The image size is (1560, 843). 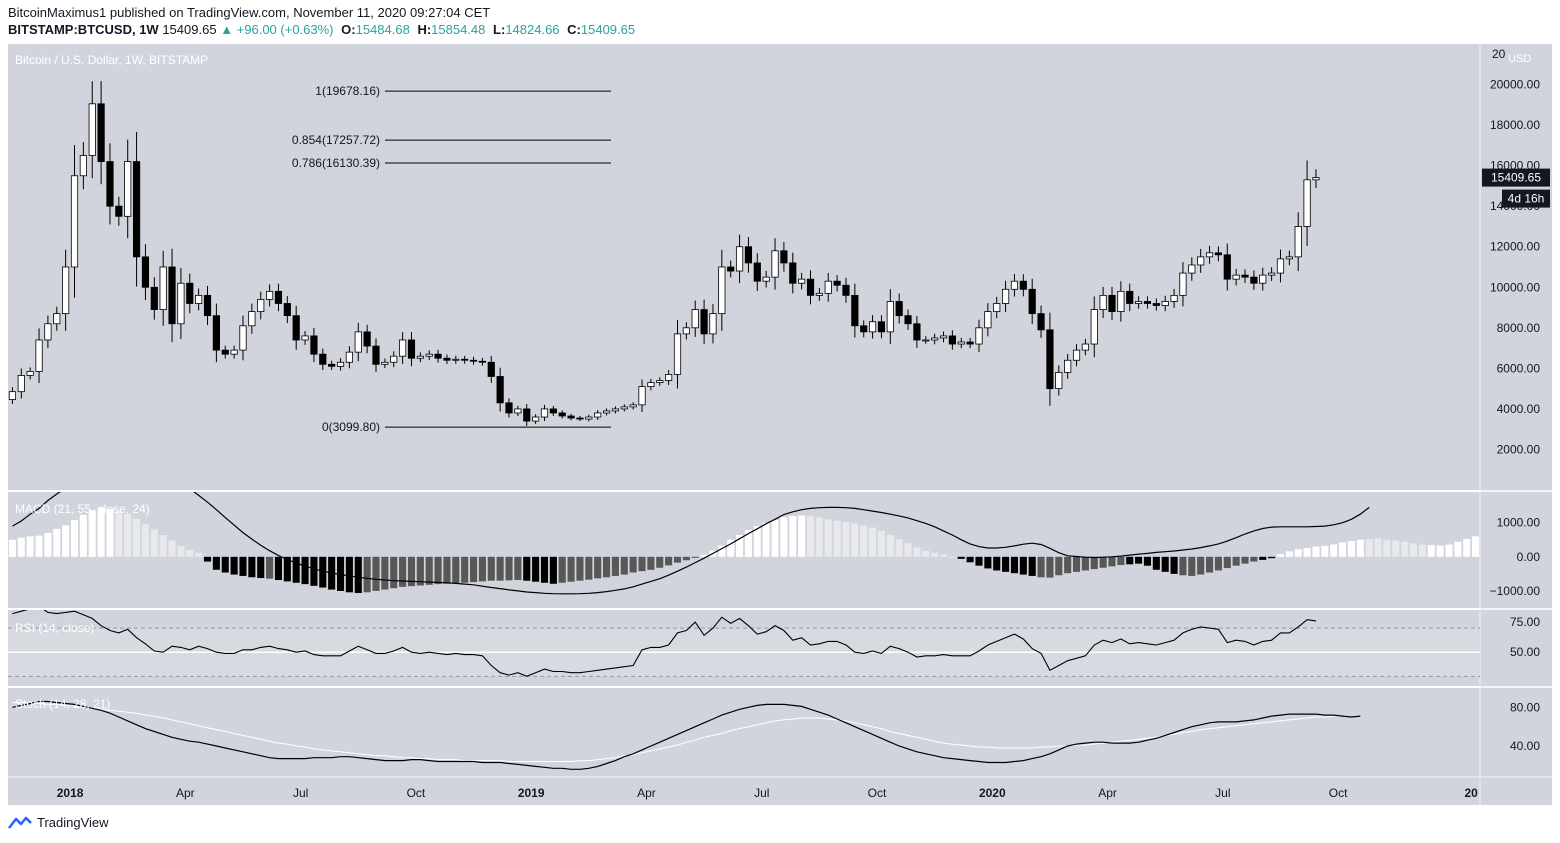 What do you see at coordinates (336, 163) in the screenshot?
I see `fib-level-label: 0.786(16130.39)` at bounding box center [336, 163].